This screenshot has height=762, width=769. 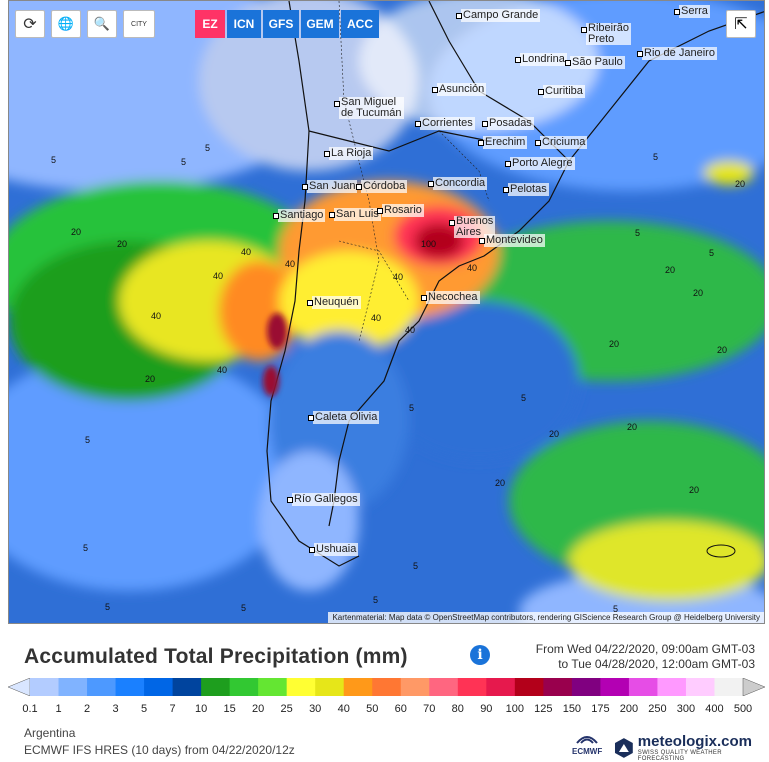 I want to click on city-label: San Miguel de Tucumán, so click(x=369, y=107).